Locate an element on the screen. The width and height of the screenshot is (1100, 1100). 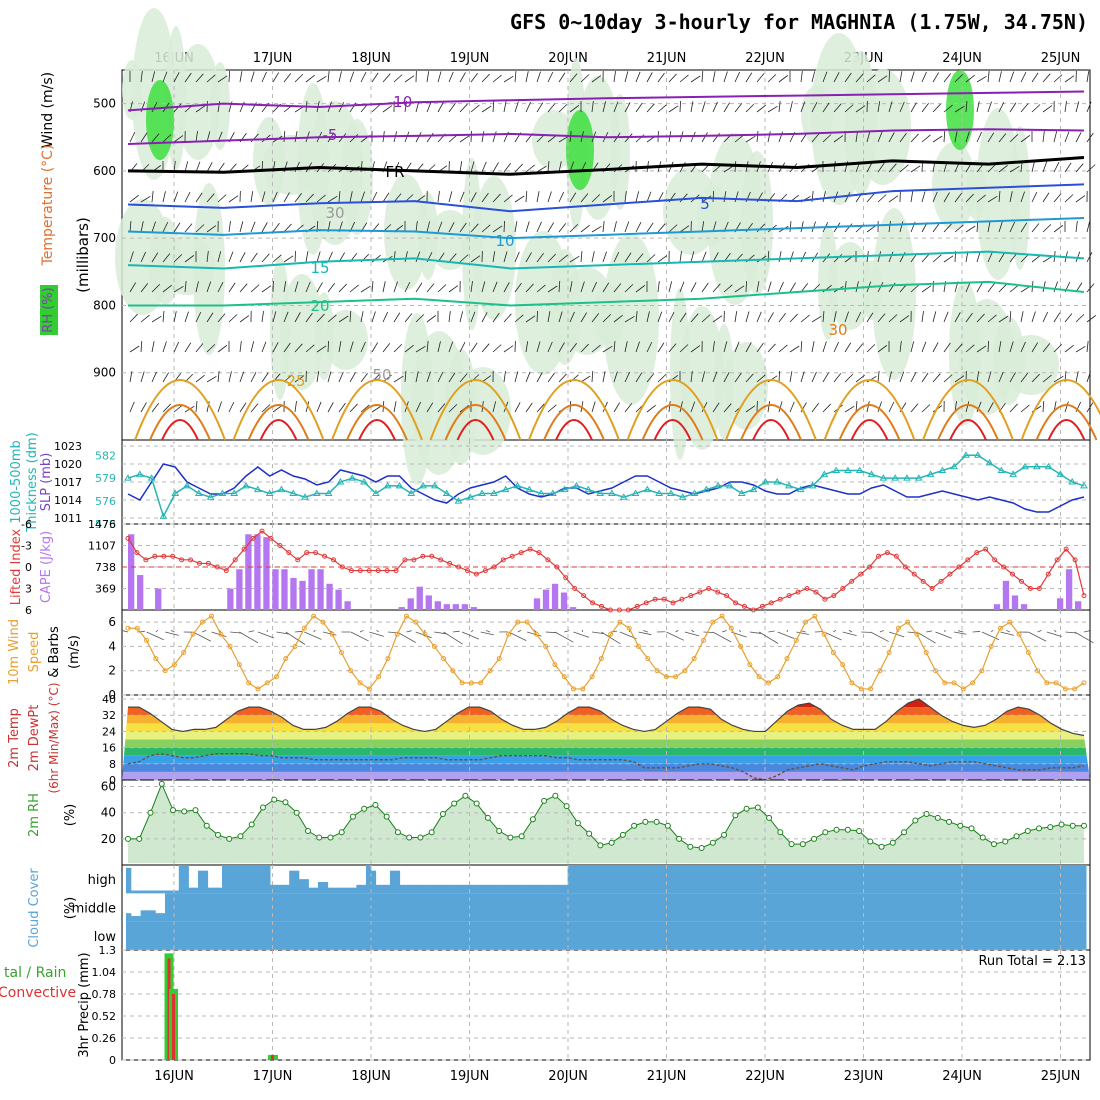
y-tick-label: 60 is located at coordinates (108, 787).